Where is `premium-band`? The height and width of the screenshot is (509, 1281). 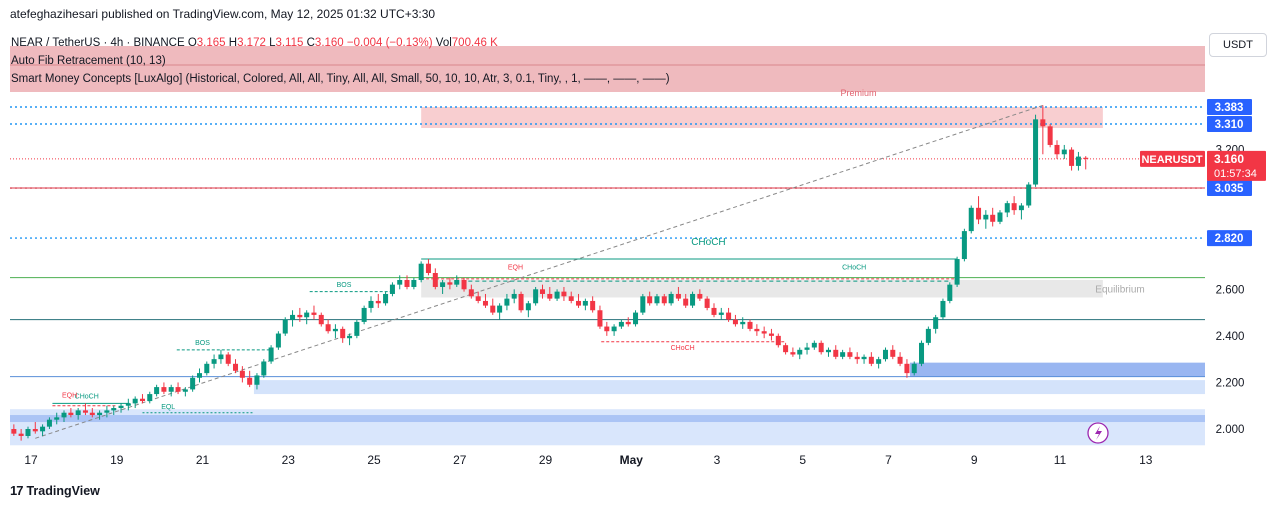 premium-band is located at coordinates (607, 69).